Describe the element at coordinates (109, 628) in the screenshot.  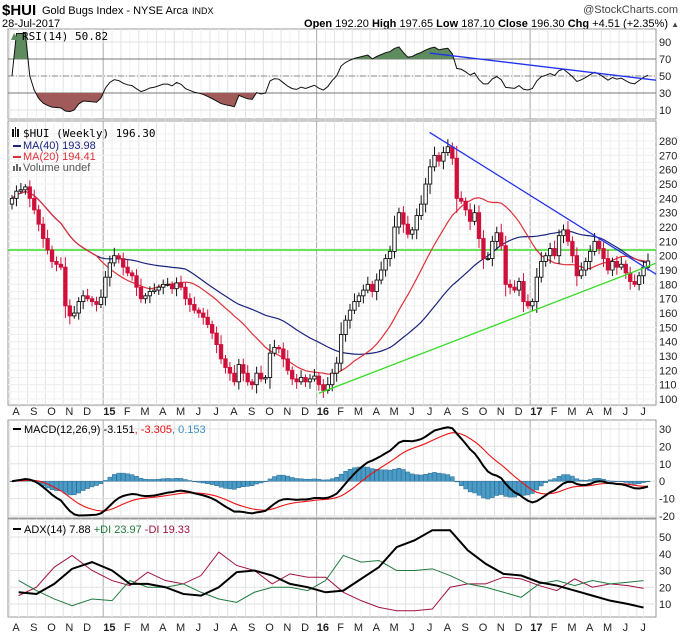
I see `month-axis-label: 15` at that location.